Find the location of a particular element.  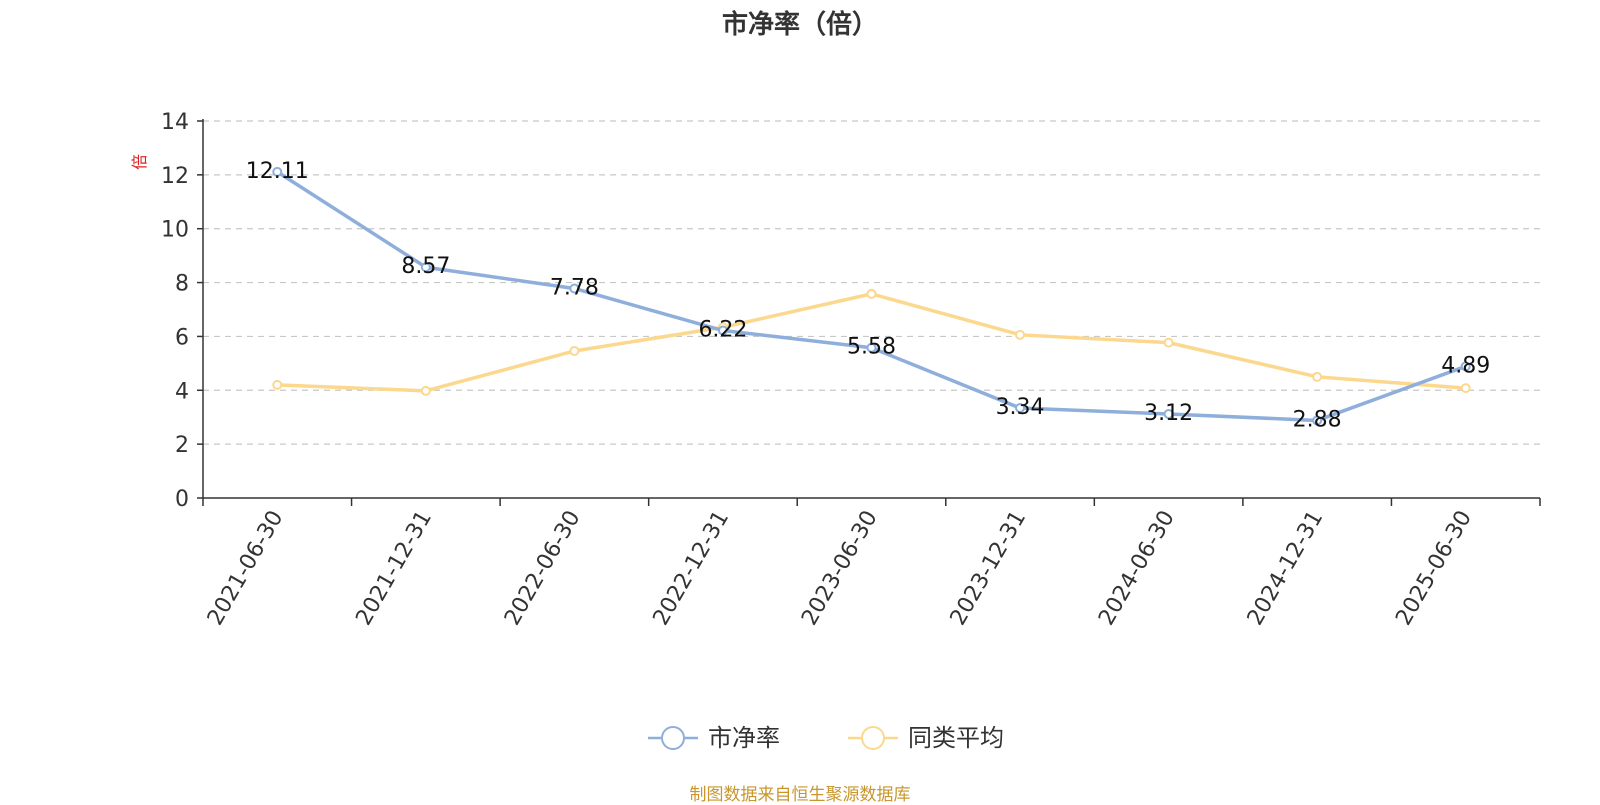

x-tick-label: 2023-06-30 is located at coordinates (840, 568).